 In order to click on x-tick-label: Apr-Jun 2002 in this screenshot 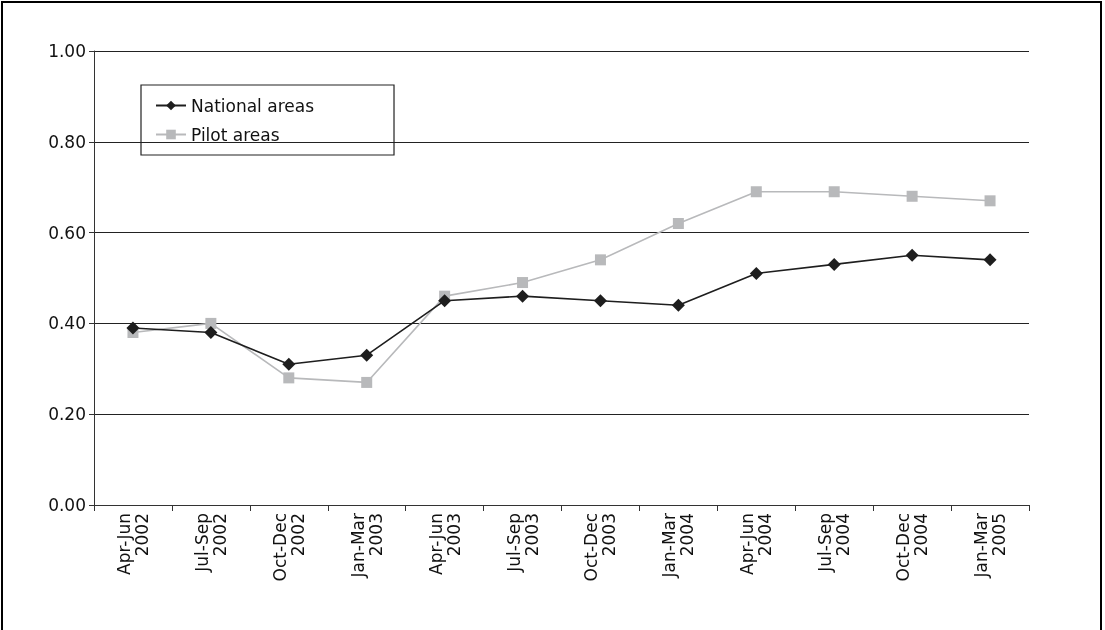, I will do `click(132, 544)`.